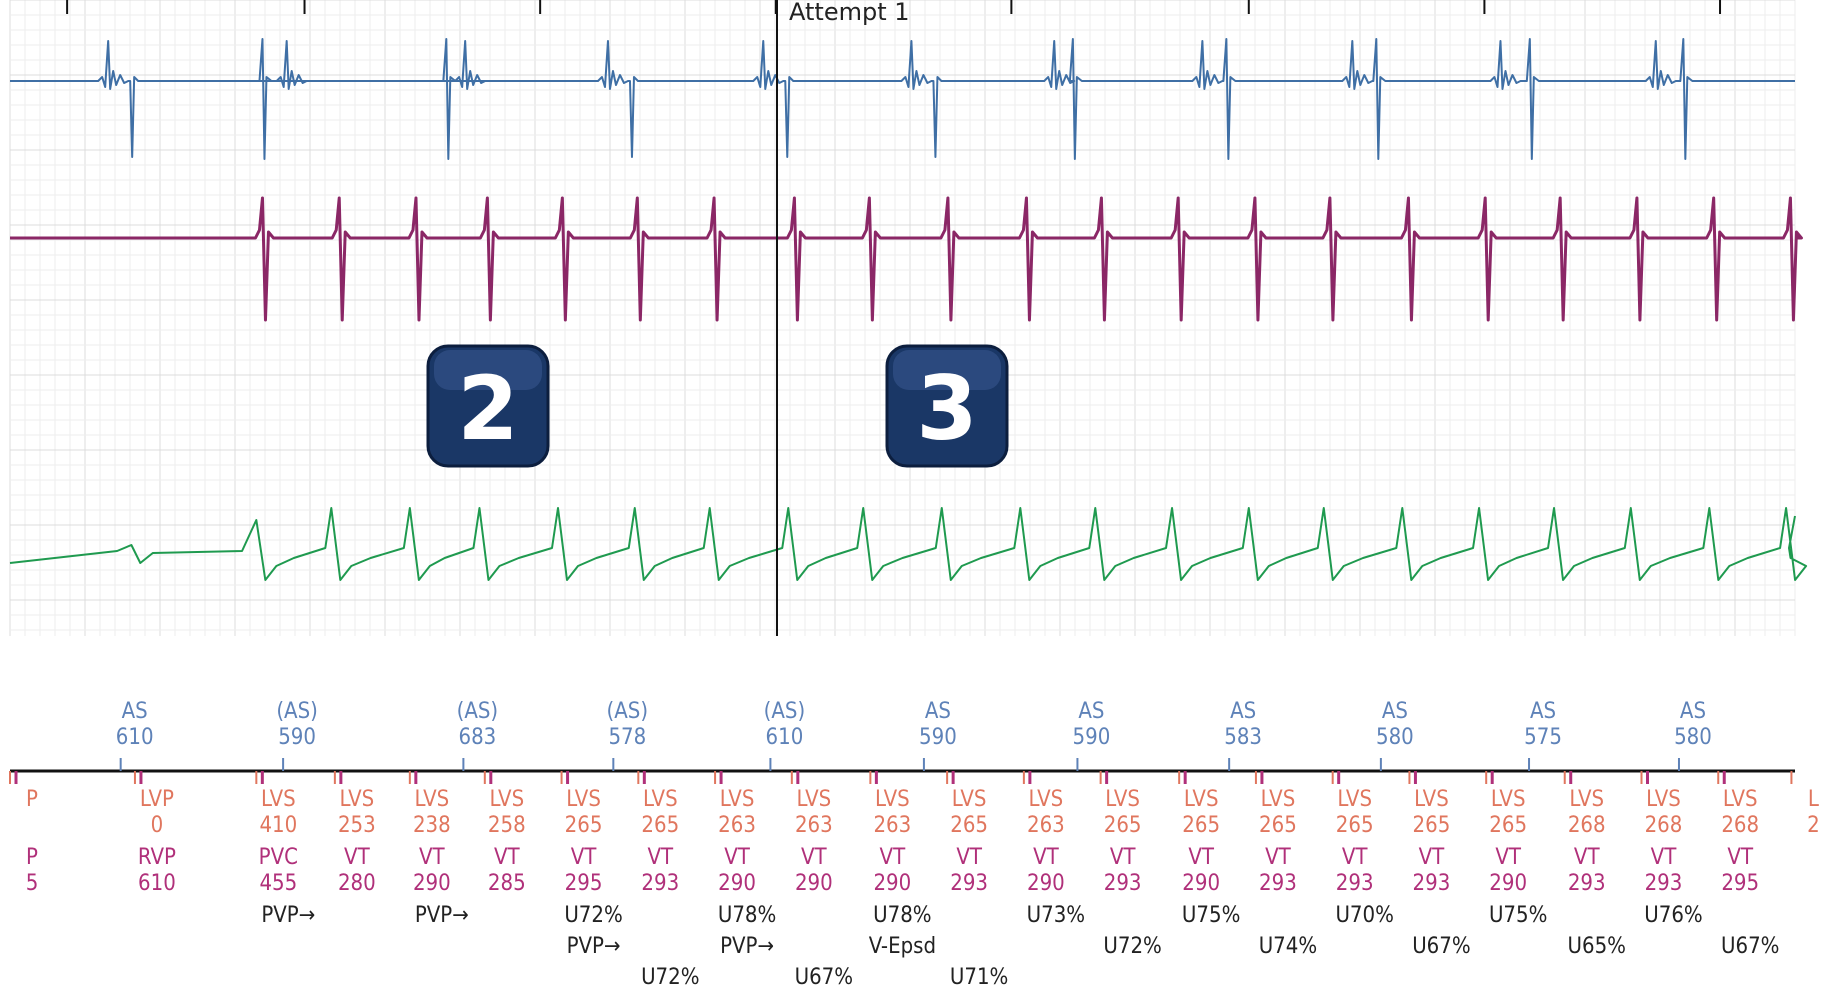 Image resolution: width=1827 pixels, height=1007 pixels. I want to click on lv-marker-label: LVP, so click(157, 799).